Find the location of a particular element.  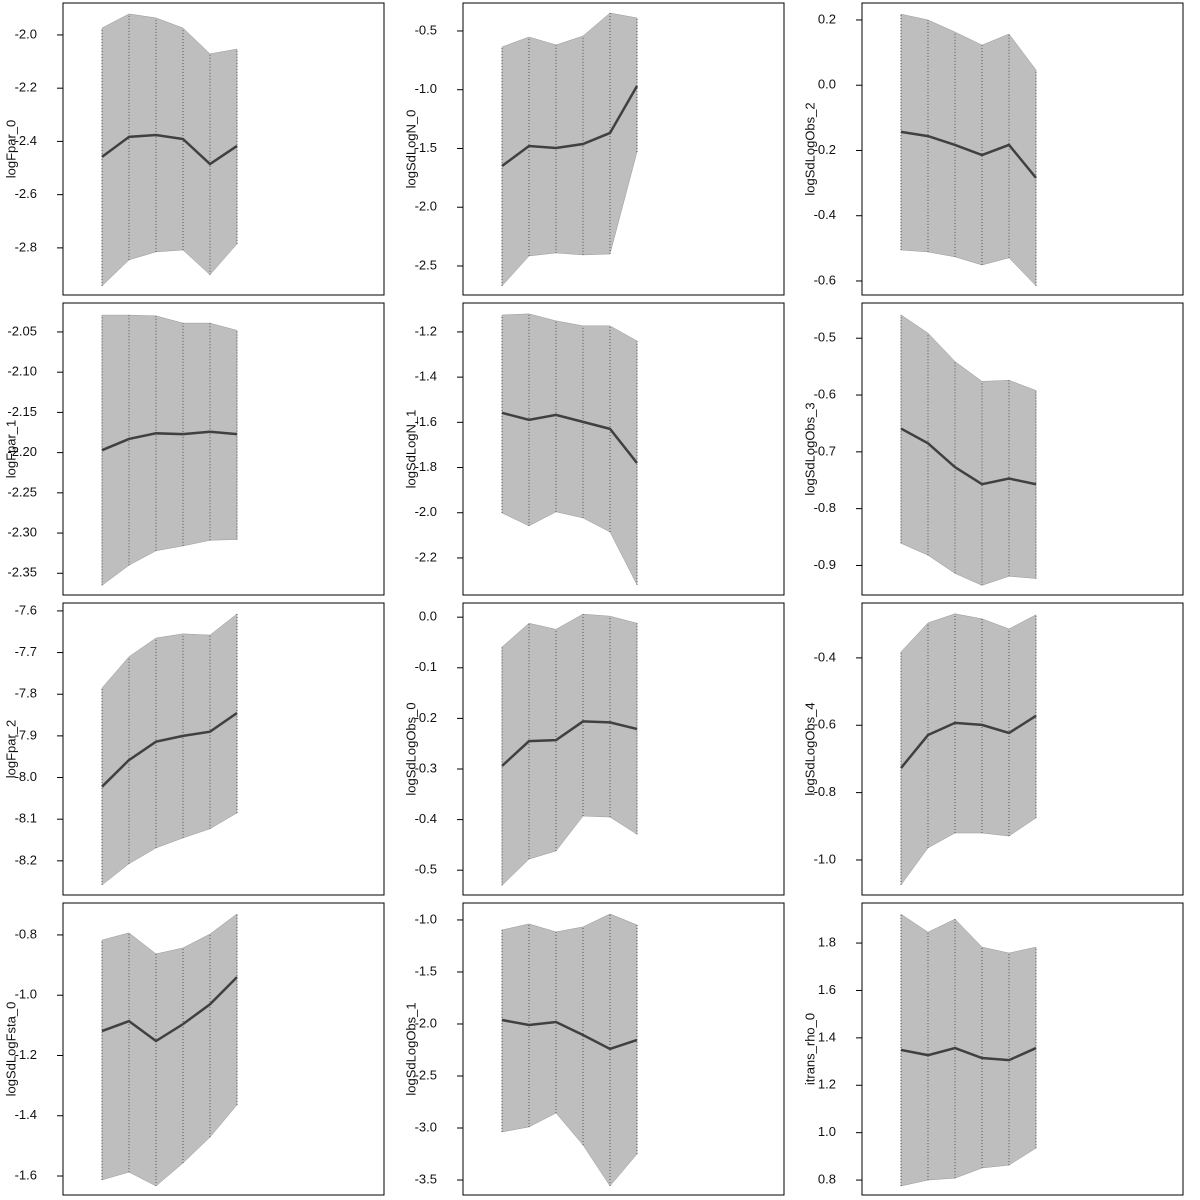

y-tick-label: -0.9 is located at coordinates (825, 564).